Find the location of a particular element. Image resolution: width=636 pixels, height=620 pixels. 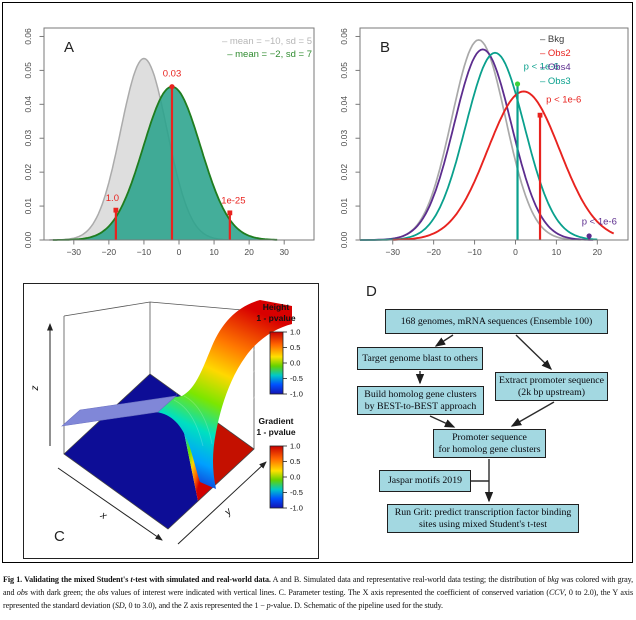

panel-d-letter: D is located at coordinates (371, 291).